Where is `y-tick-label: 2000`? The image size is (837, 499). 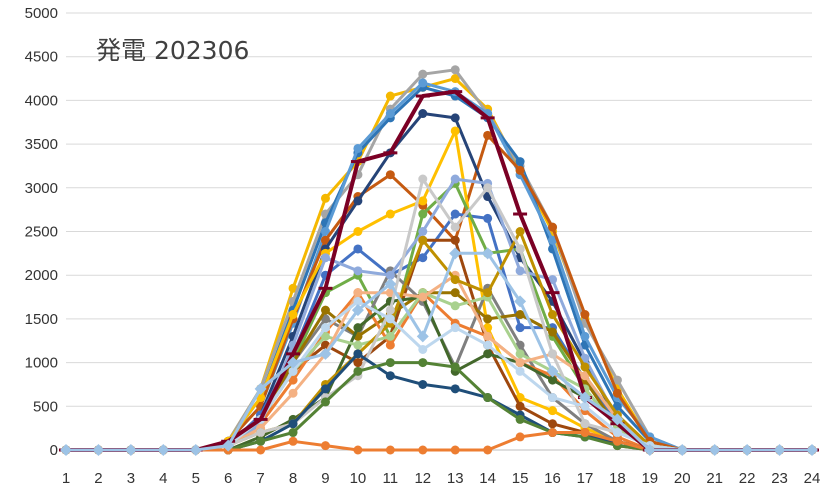 y-tick-label: 2000 is located at coordinates (41, 275).